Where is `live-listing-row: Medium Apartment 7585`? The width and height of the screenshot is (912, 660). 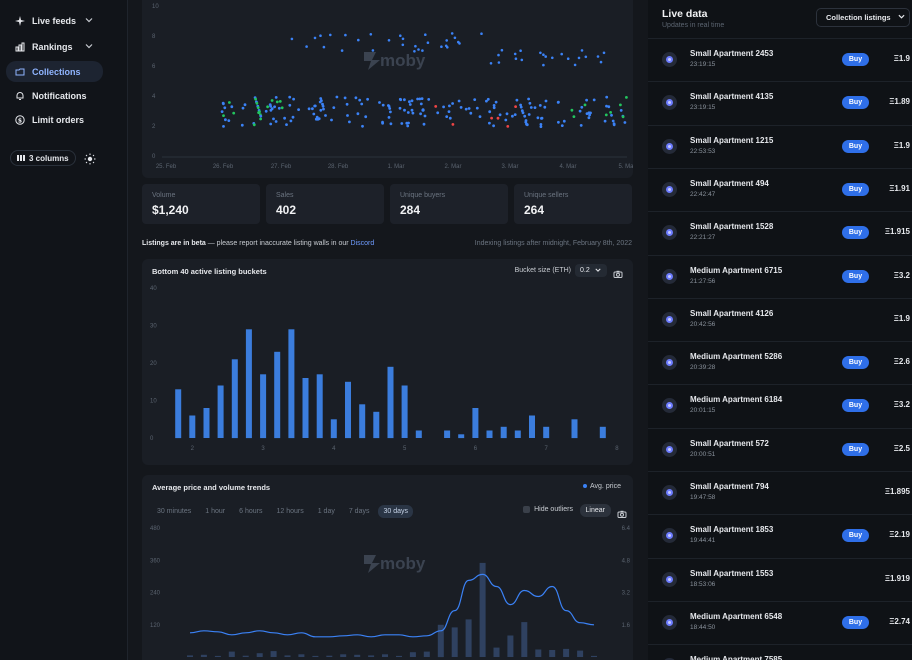
live-listing-row: Medium Apartment 7585 is located at coordinates (780, 652).